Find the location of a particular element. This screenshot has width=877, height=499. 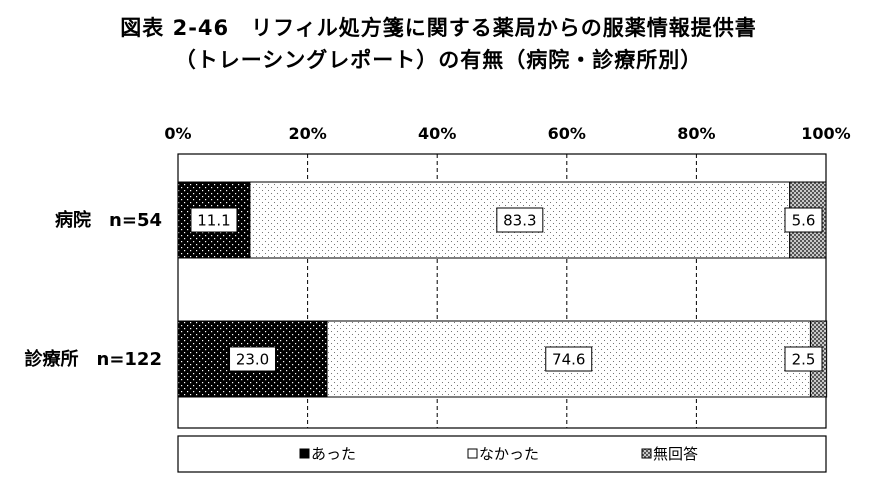

data-label-text: 74.6 is located at coordinates (568, 360).